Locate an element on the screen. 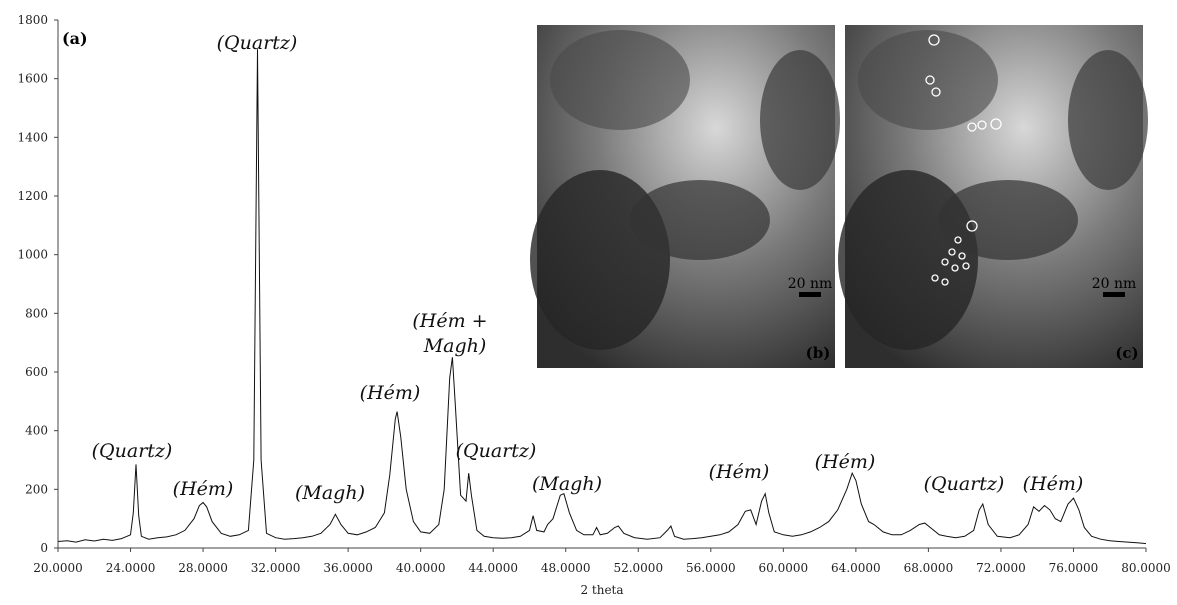  y-tick-label: 1000 is located at coordinates (32, 255).